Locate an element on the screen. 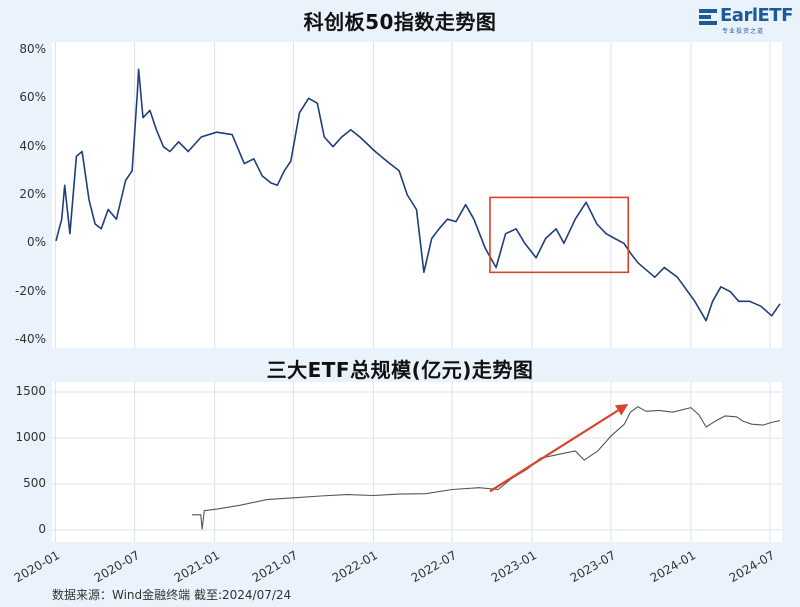 The image size is (800, 607). y-tick-label-index: 60% is located at coordinates (32, 97).